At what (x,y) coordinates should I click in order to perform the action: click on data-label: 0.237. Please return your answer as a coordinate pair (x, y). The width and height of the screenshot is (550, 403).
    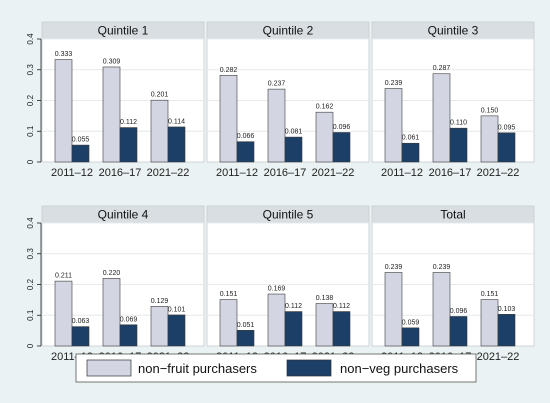
    Looking at the image, I should click on (277, 84).